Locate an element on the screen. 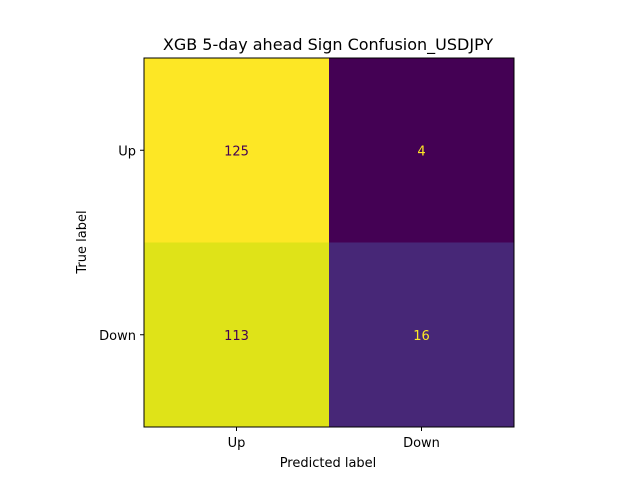 This screenshot has height=480, width=640. x-axis-label: Predicted label is located at coordinates (328, 463).